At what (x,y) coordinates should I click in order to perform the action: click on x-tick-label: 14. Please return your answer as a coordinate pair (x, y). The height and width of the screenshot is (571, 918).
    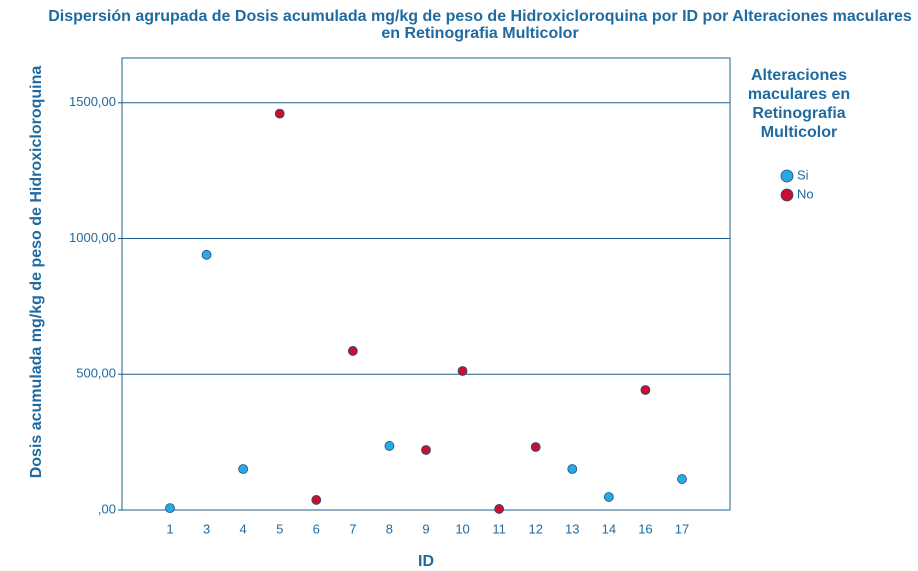
    Looking at the image, I should click on (609, 528).